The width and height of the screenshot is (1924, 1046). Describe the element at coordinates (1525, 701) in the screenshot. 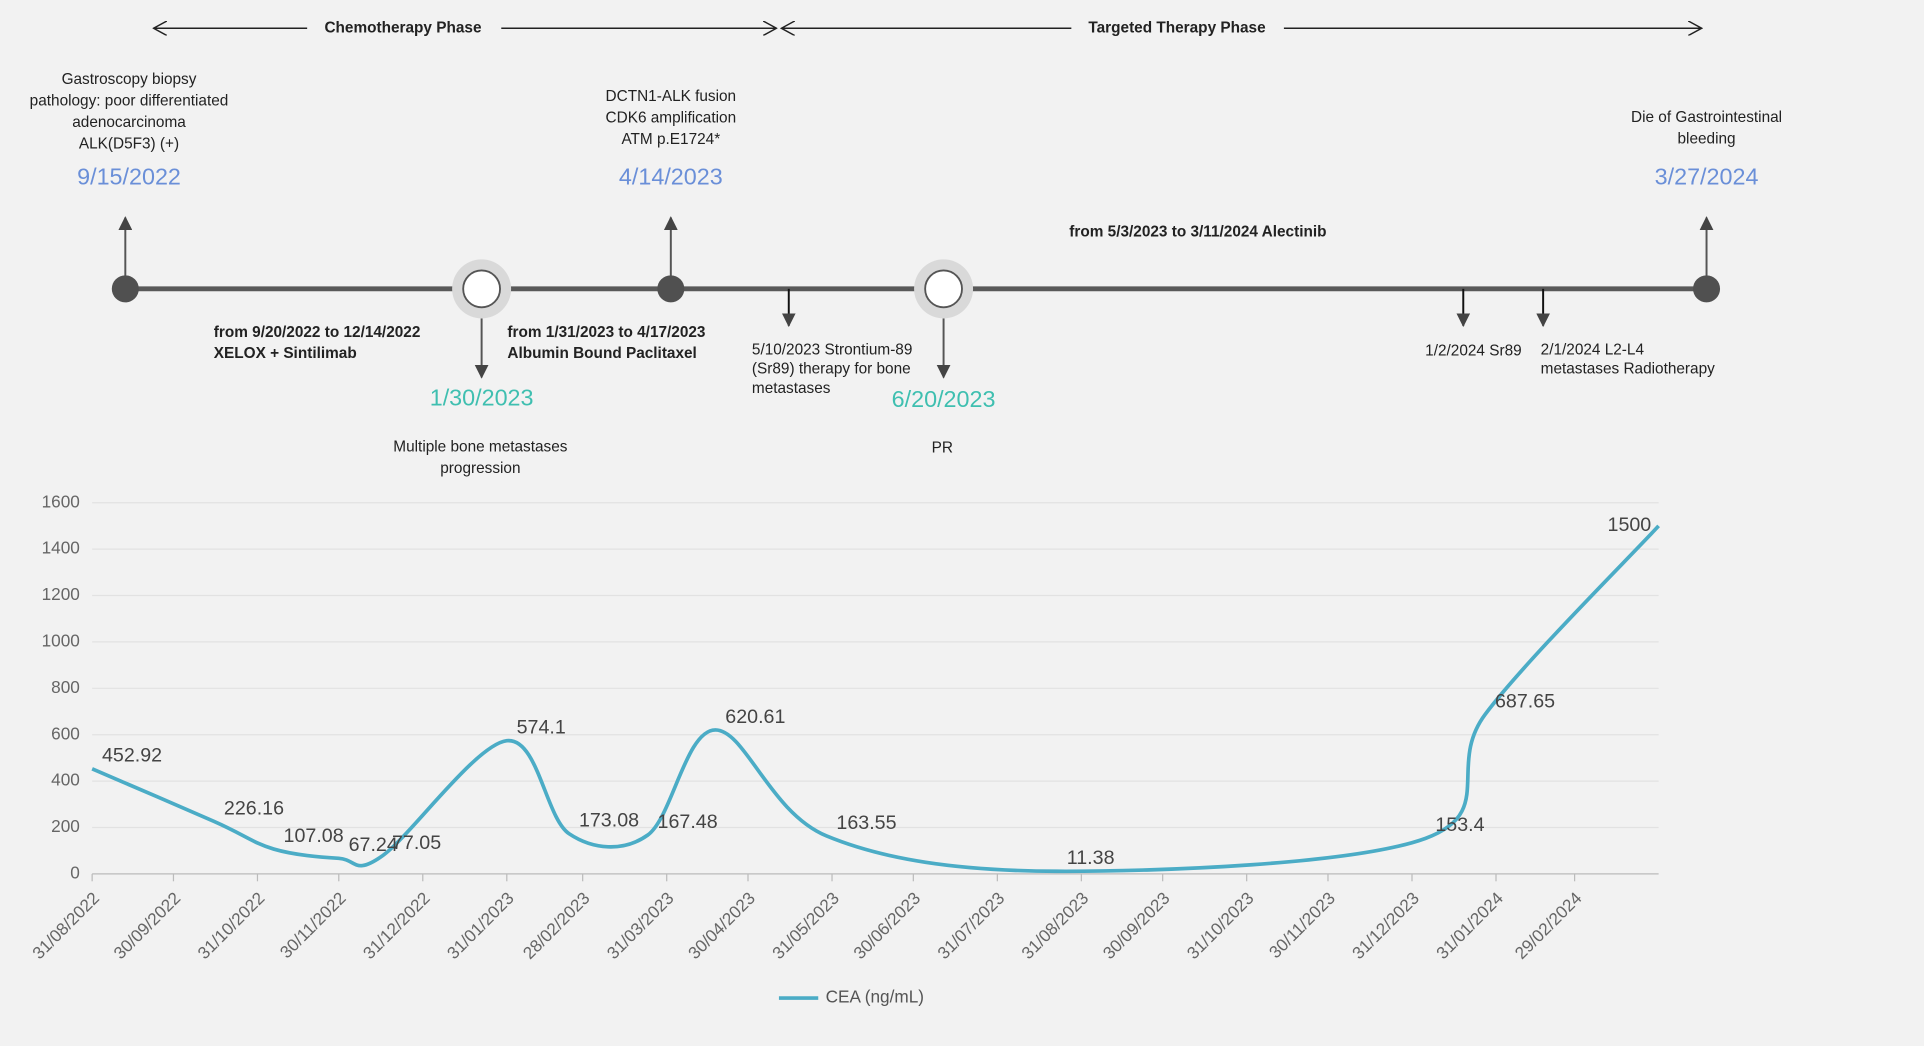

I see `data-label: 687.65` at that location.